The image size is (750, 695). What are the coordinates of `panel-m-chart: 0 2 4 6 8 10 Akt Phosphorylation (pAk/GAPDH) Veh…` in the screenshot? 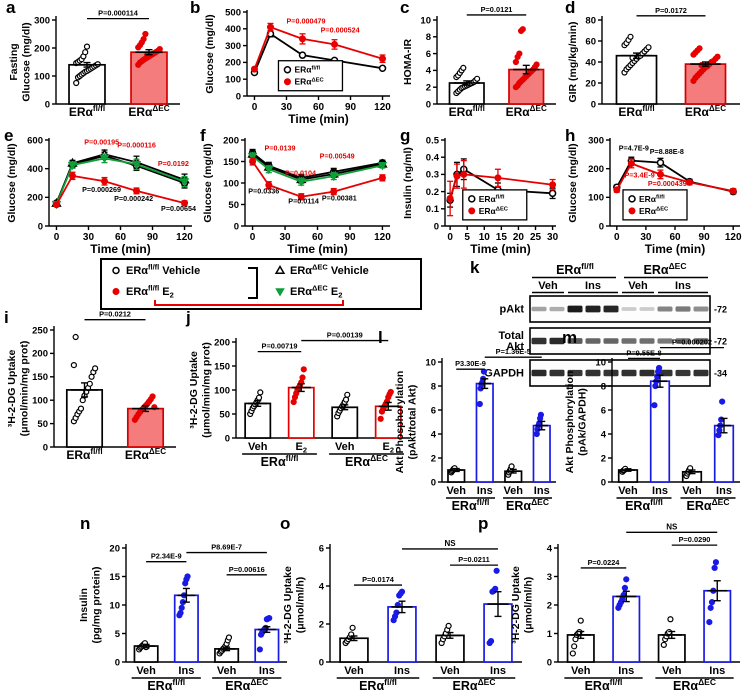 It's located at (652, 425).